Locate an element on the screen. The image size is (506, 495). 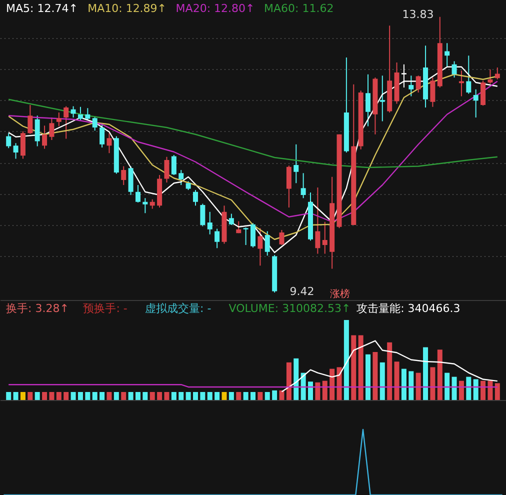
annotation: 涨榜 is located at coordinates (340, 294).